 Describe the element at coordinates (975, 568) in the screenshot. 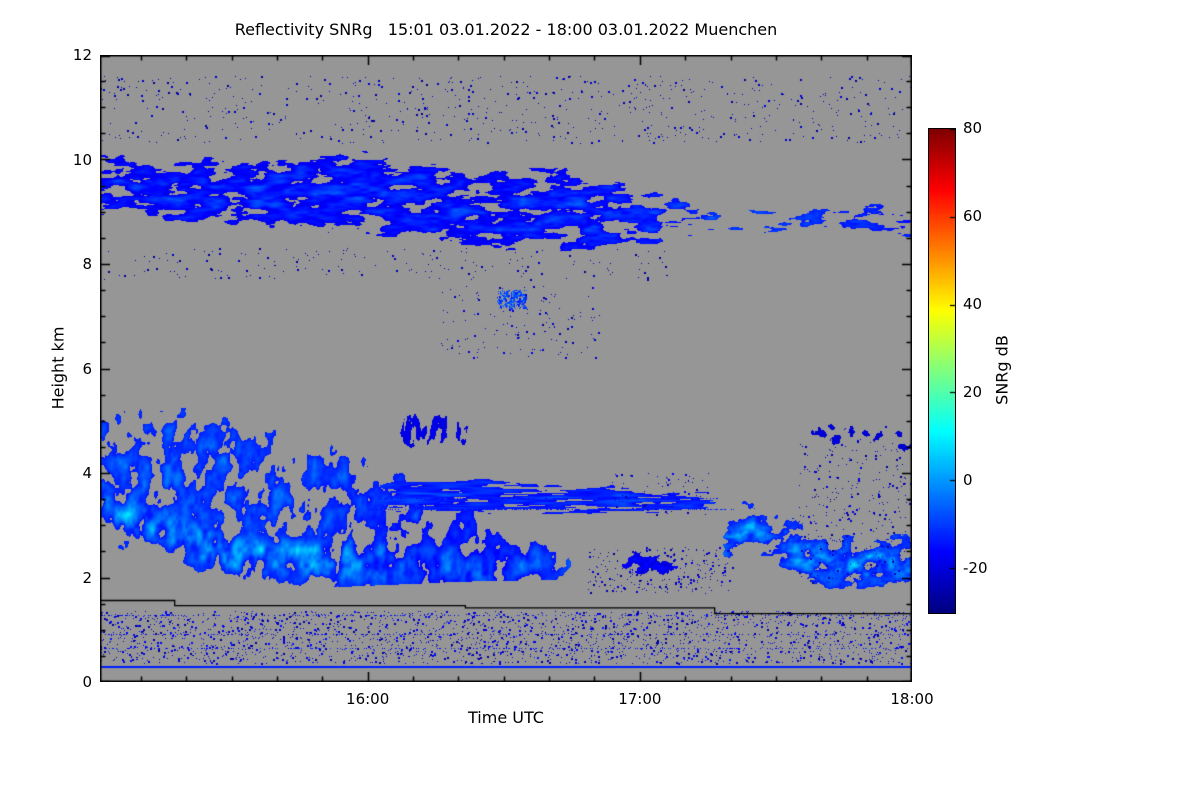

I see `colorbar-tick-label: -20` at that location.